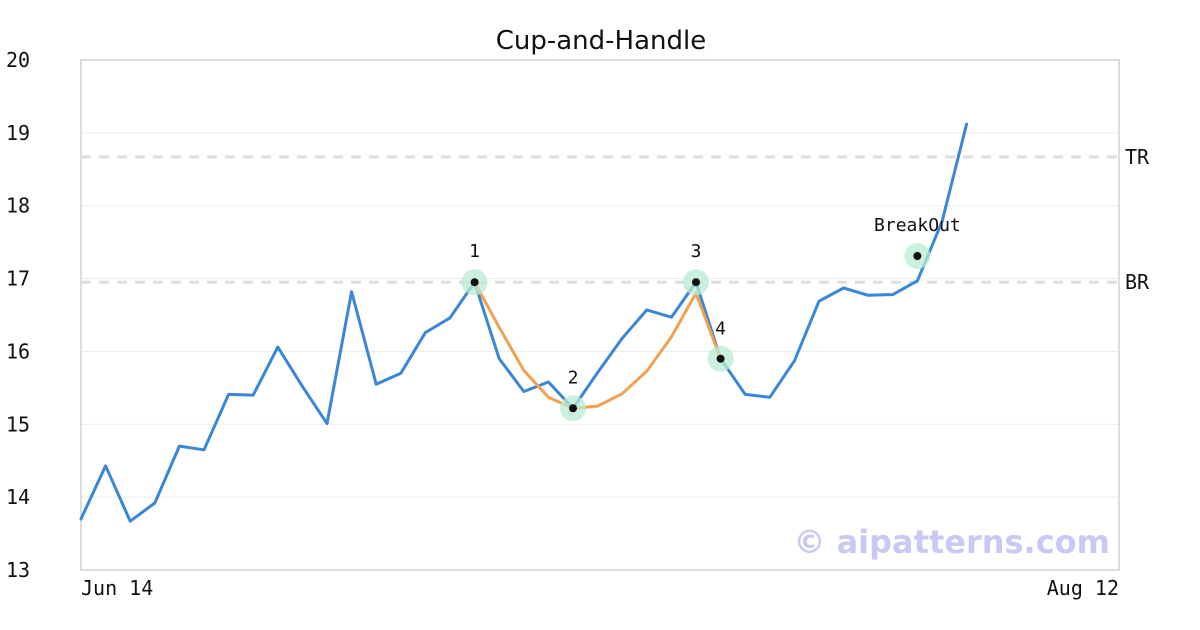 The width and height of the screenshot is (1200, 630). What do you see at coordinates (18, 315) in the screenshot?
I see `y-axis-ticks: 13 14 15 16 17 18 19 20` at bounding box center [18, 315].